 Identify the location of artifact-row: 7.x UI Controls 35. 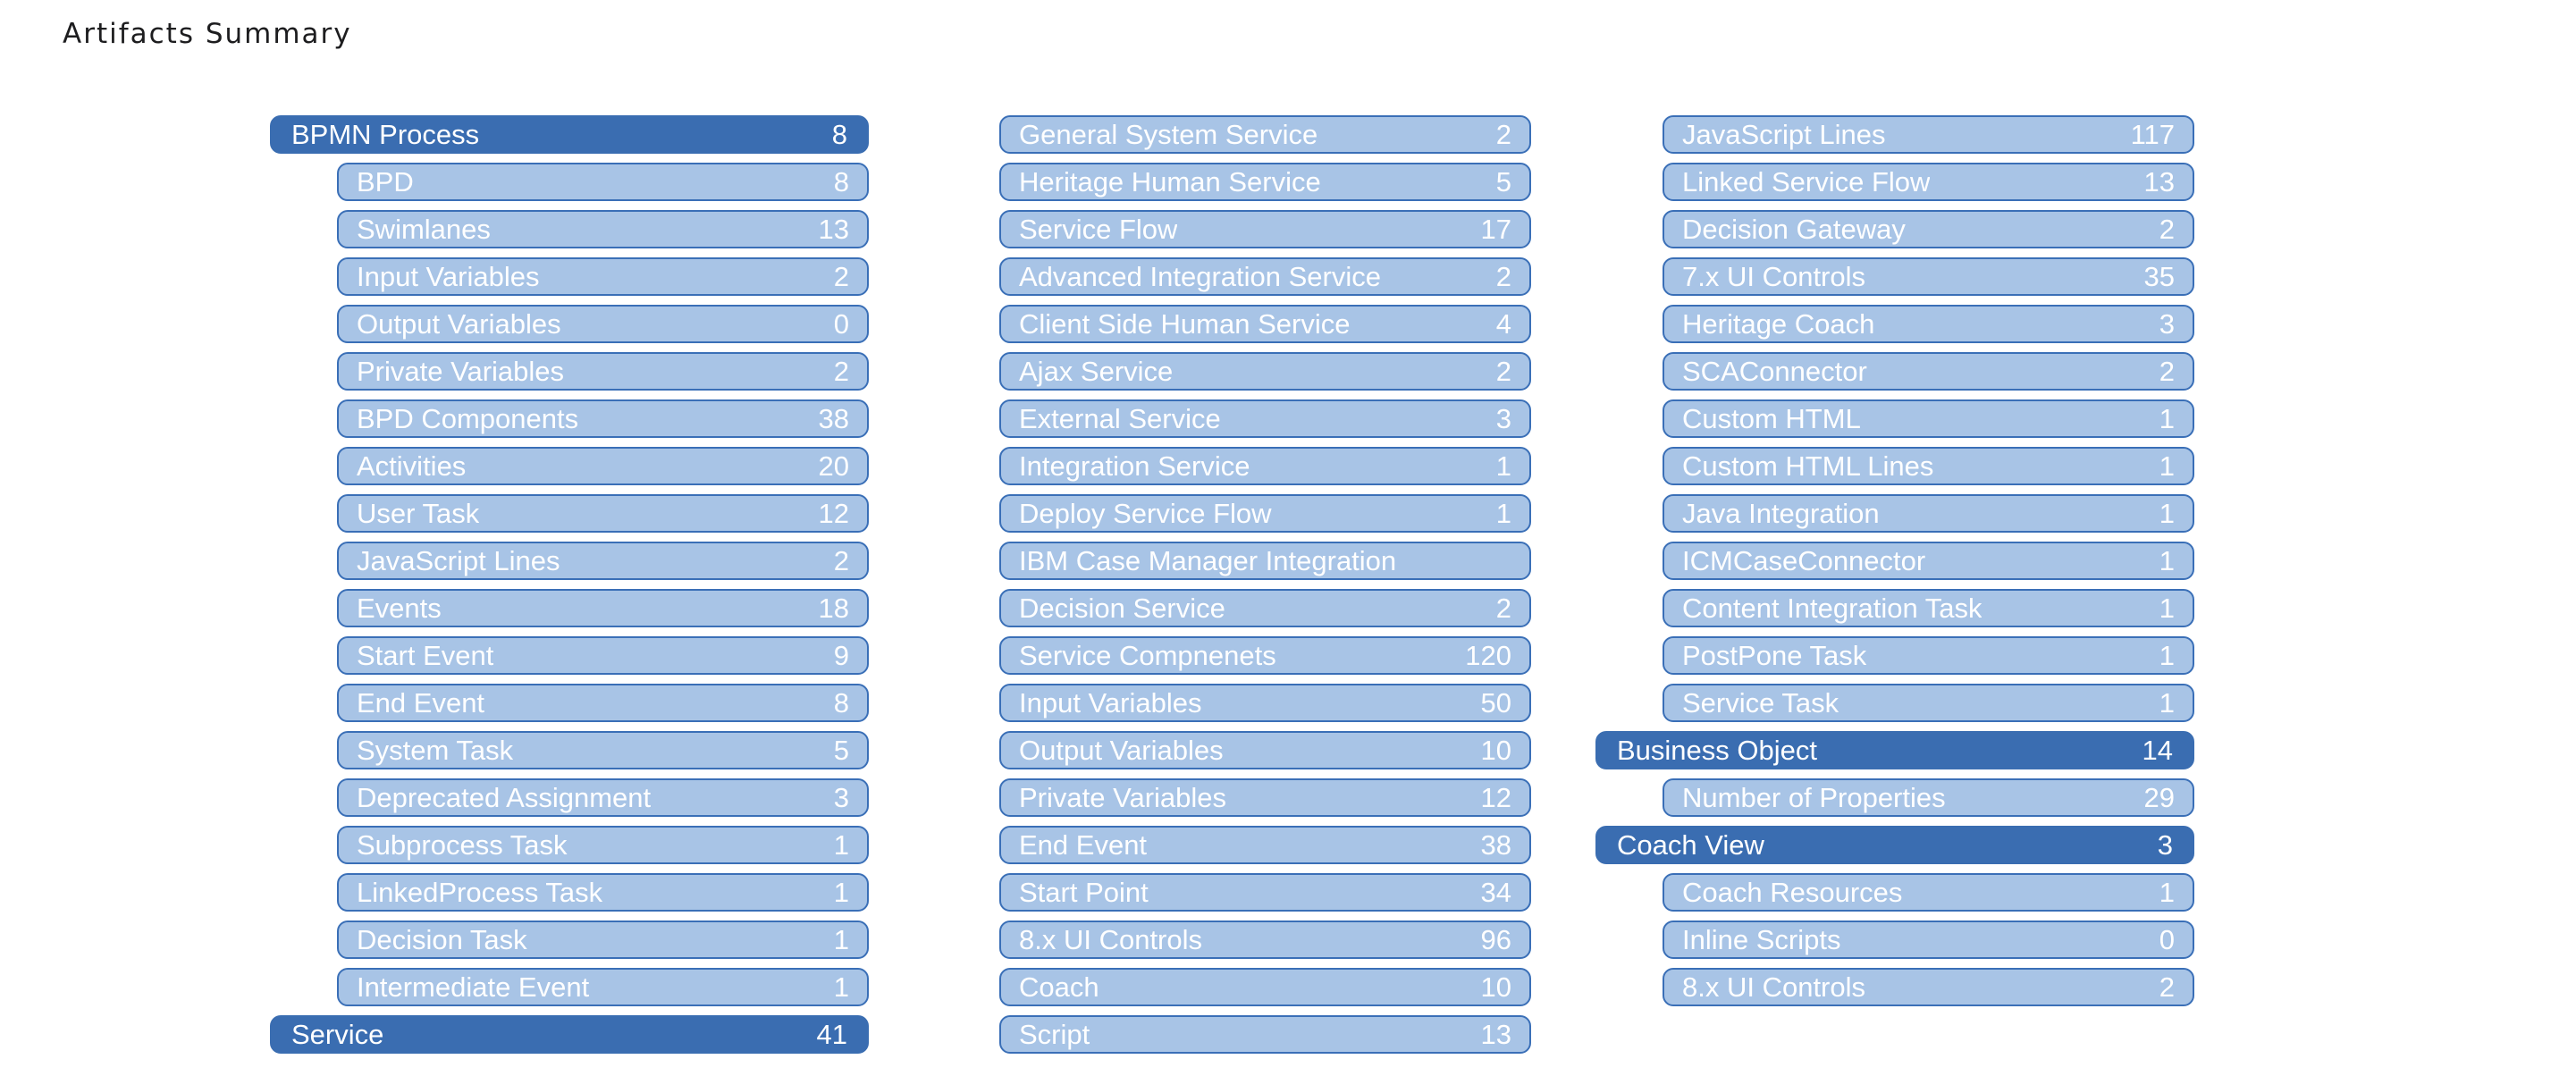
(1929, 276).